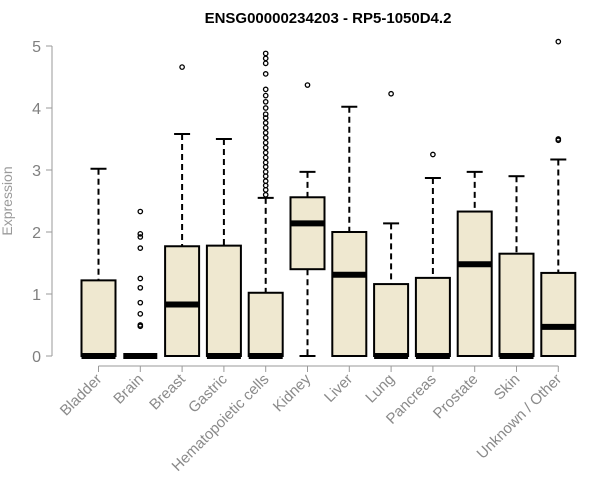 This screenshot has width=600, height=500. Describe the element at coordinates (42, 202) in the screenshot. I see `y-axis: 0 1 2 3 4 5` at that location.